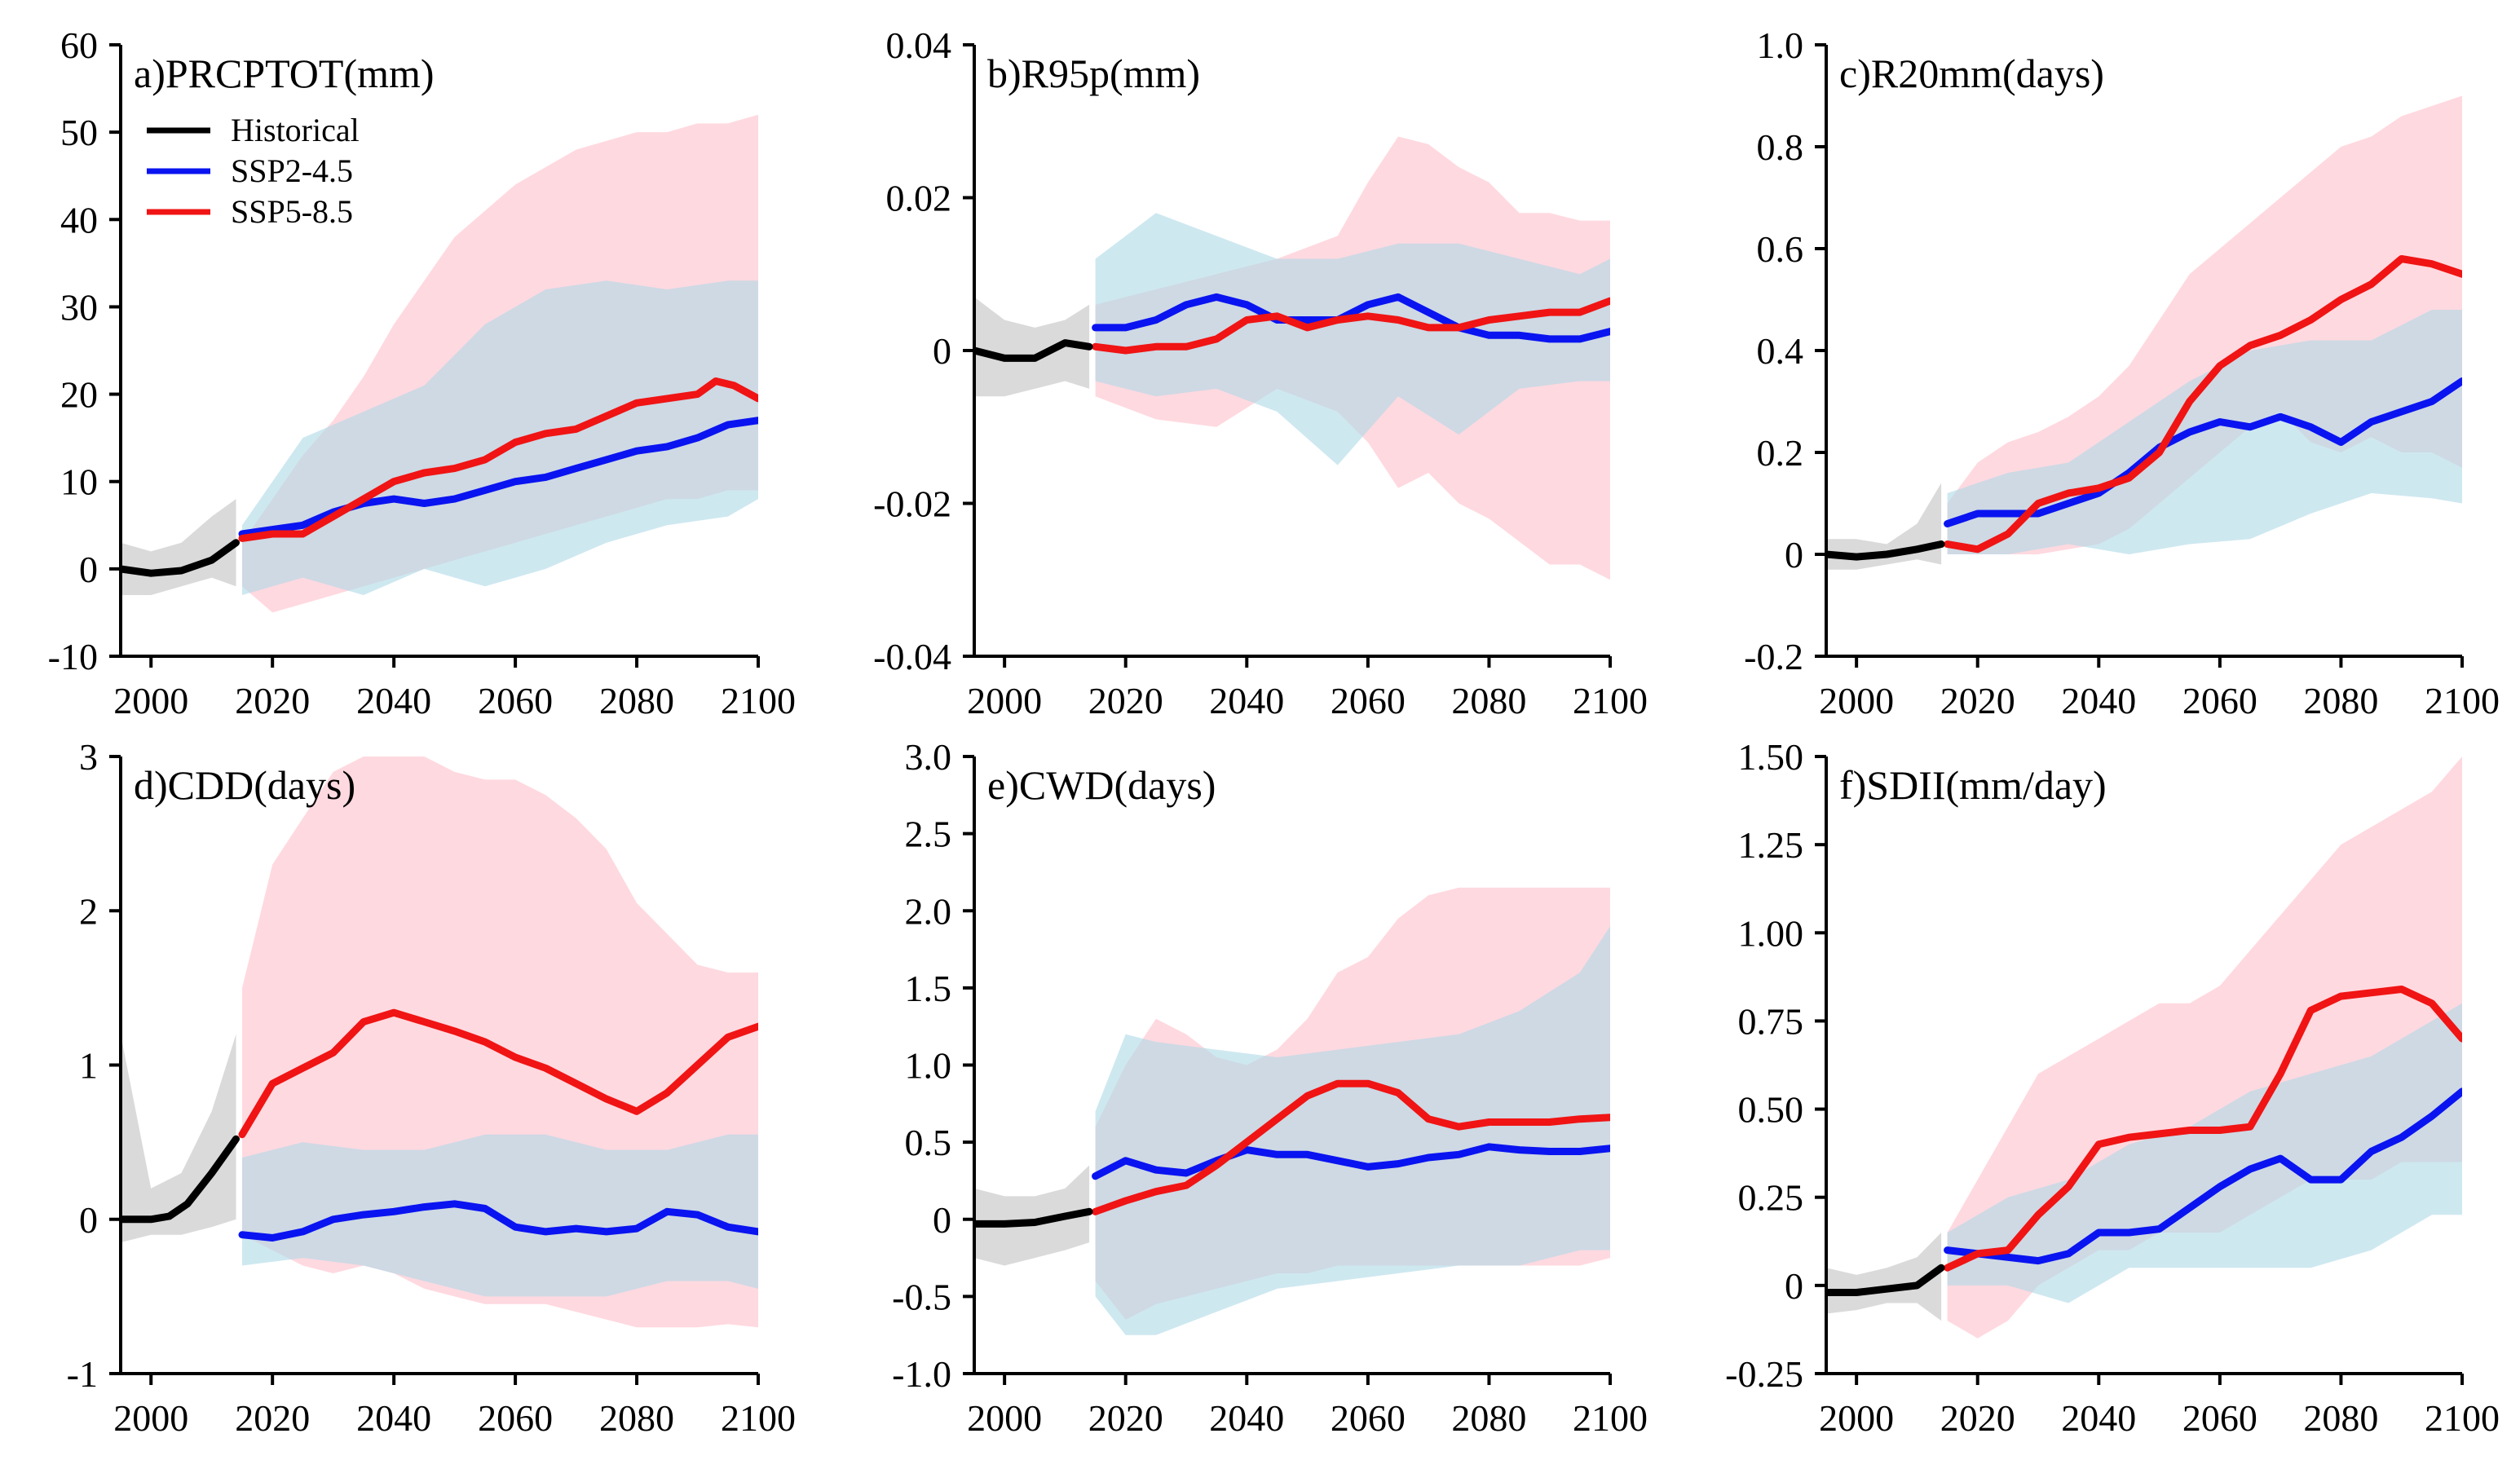  I want to click on x-tick-label-c: 2100, so click(2463, 700).